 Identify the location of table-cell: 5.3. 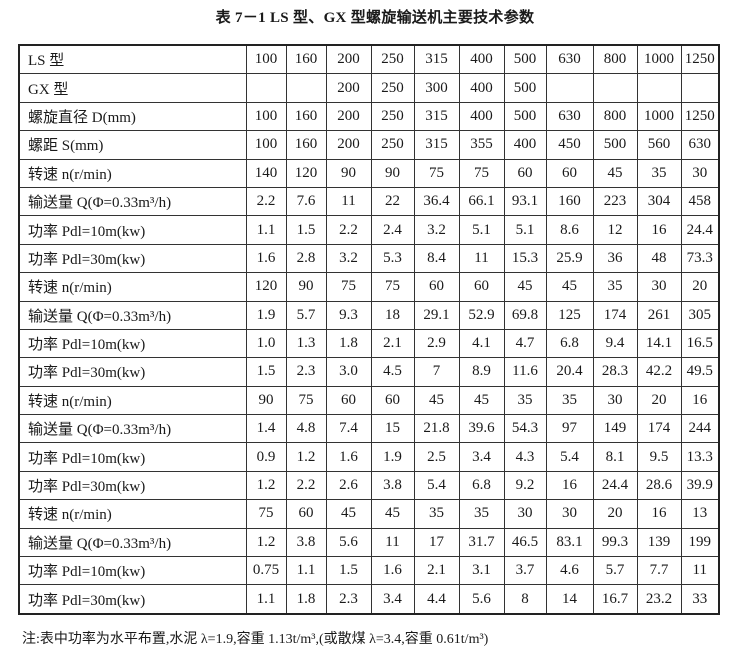
(392, 258).